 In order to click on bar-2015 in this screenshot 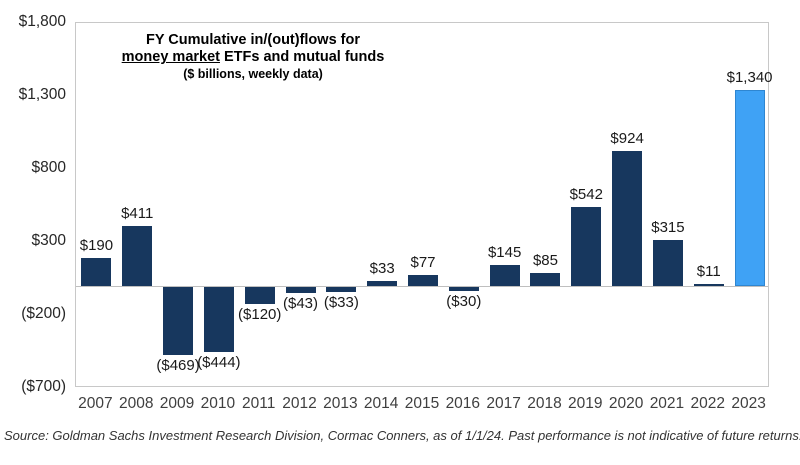, I will do `click(423, 280)`.